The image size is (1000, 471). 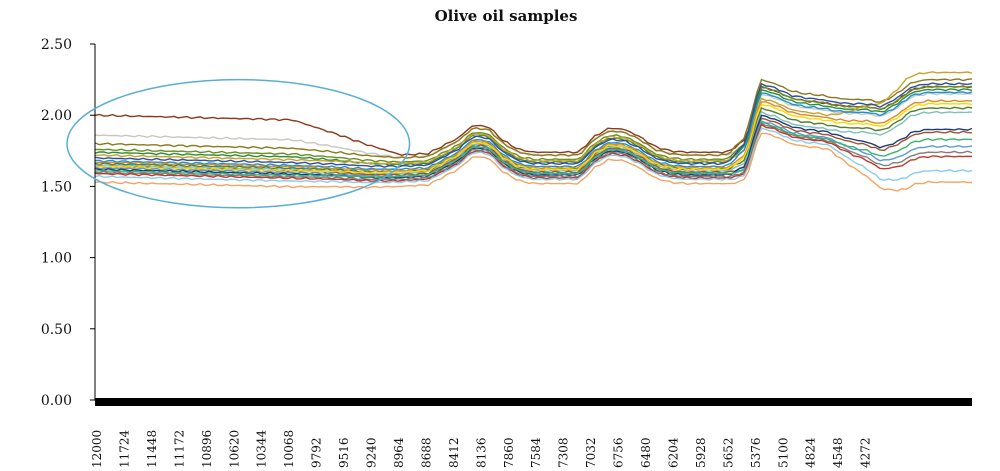 I want to click on annotation-layer, so click(x=238, y=143).